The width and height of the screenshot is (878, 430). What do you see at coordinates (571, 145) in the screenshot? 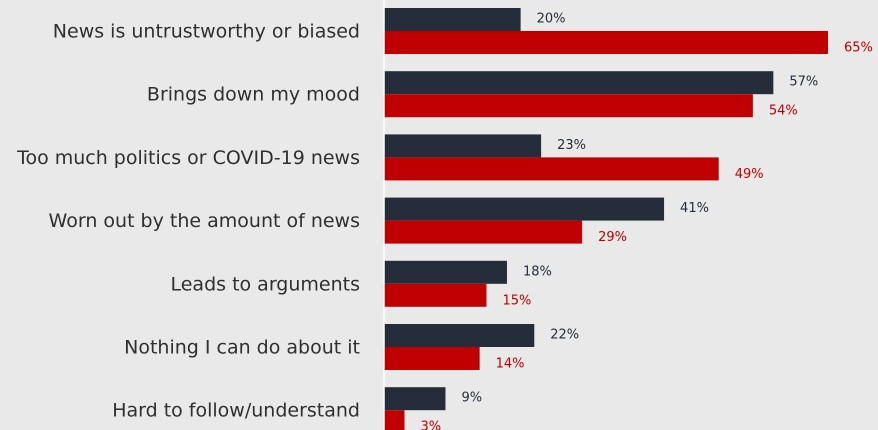
I see `value-label-series-1: 23%` at bounding box center [571, 145].